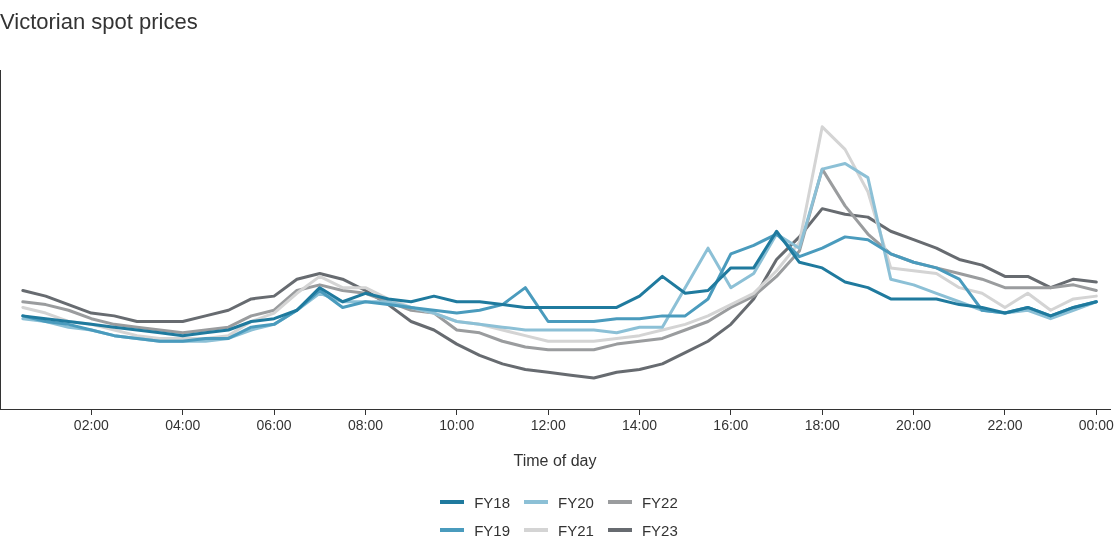 The height and width of the screenshot is (537, 1118). Describe the element at coordinates (731, 425) in the screenshot. I see `x-tick-label: 16:00` at that location.